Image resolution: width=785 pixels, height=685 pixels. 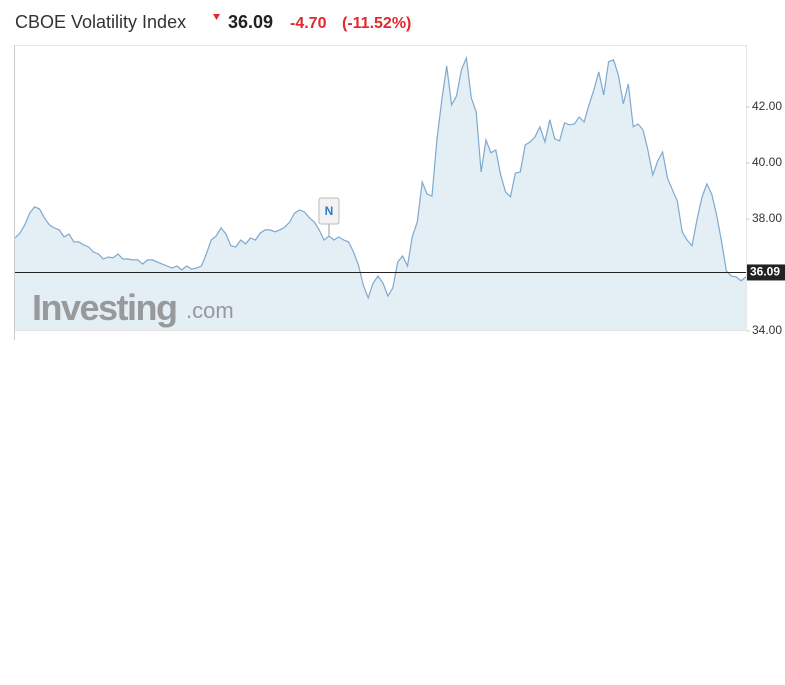 What do you see at coordinates (308, 23) in the screenshot?
I see `change: -4.70` at bounding box center [308, 23].